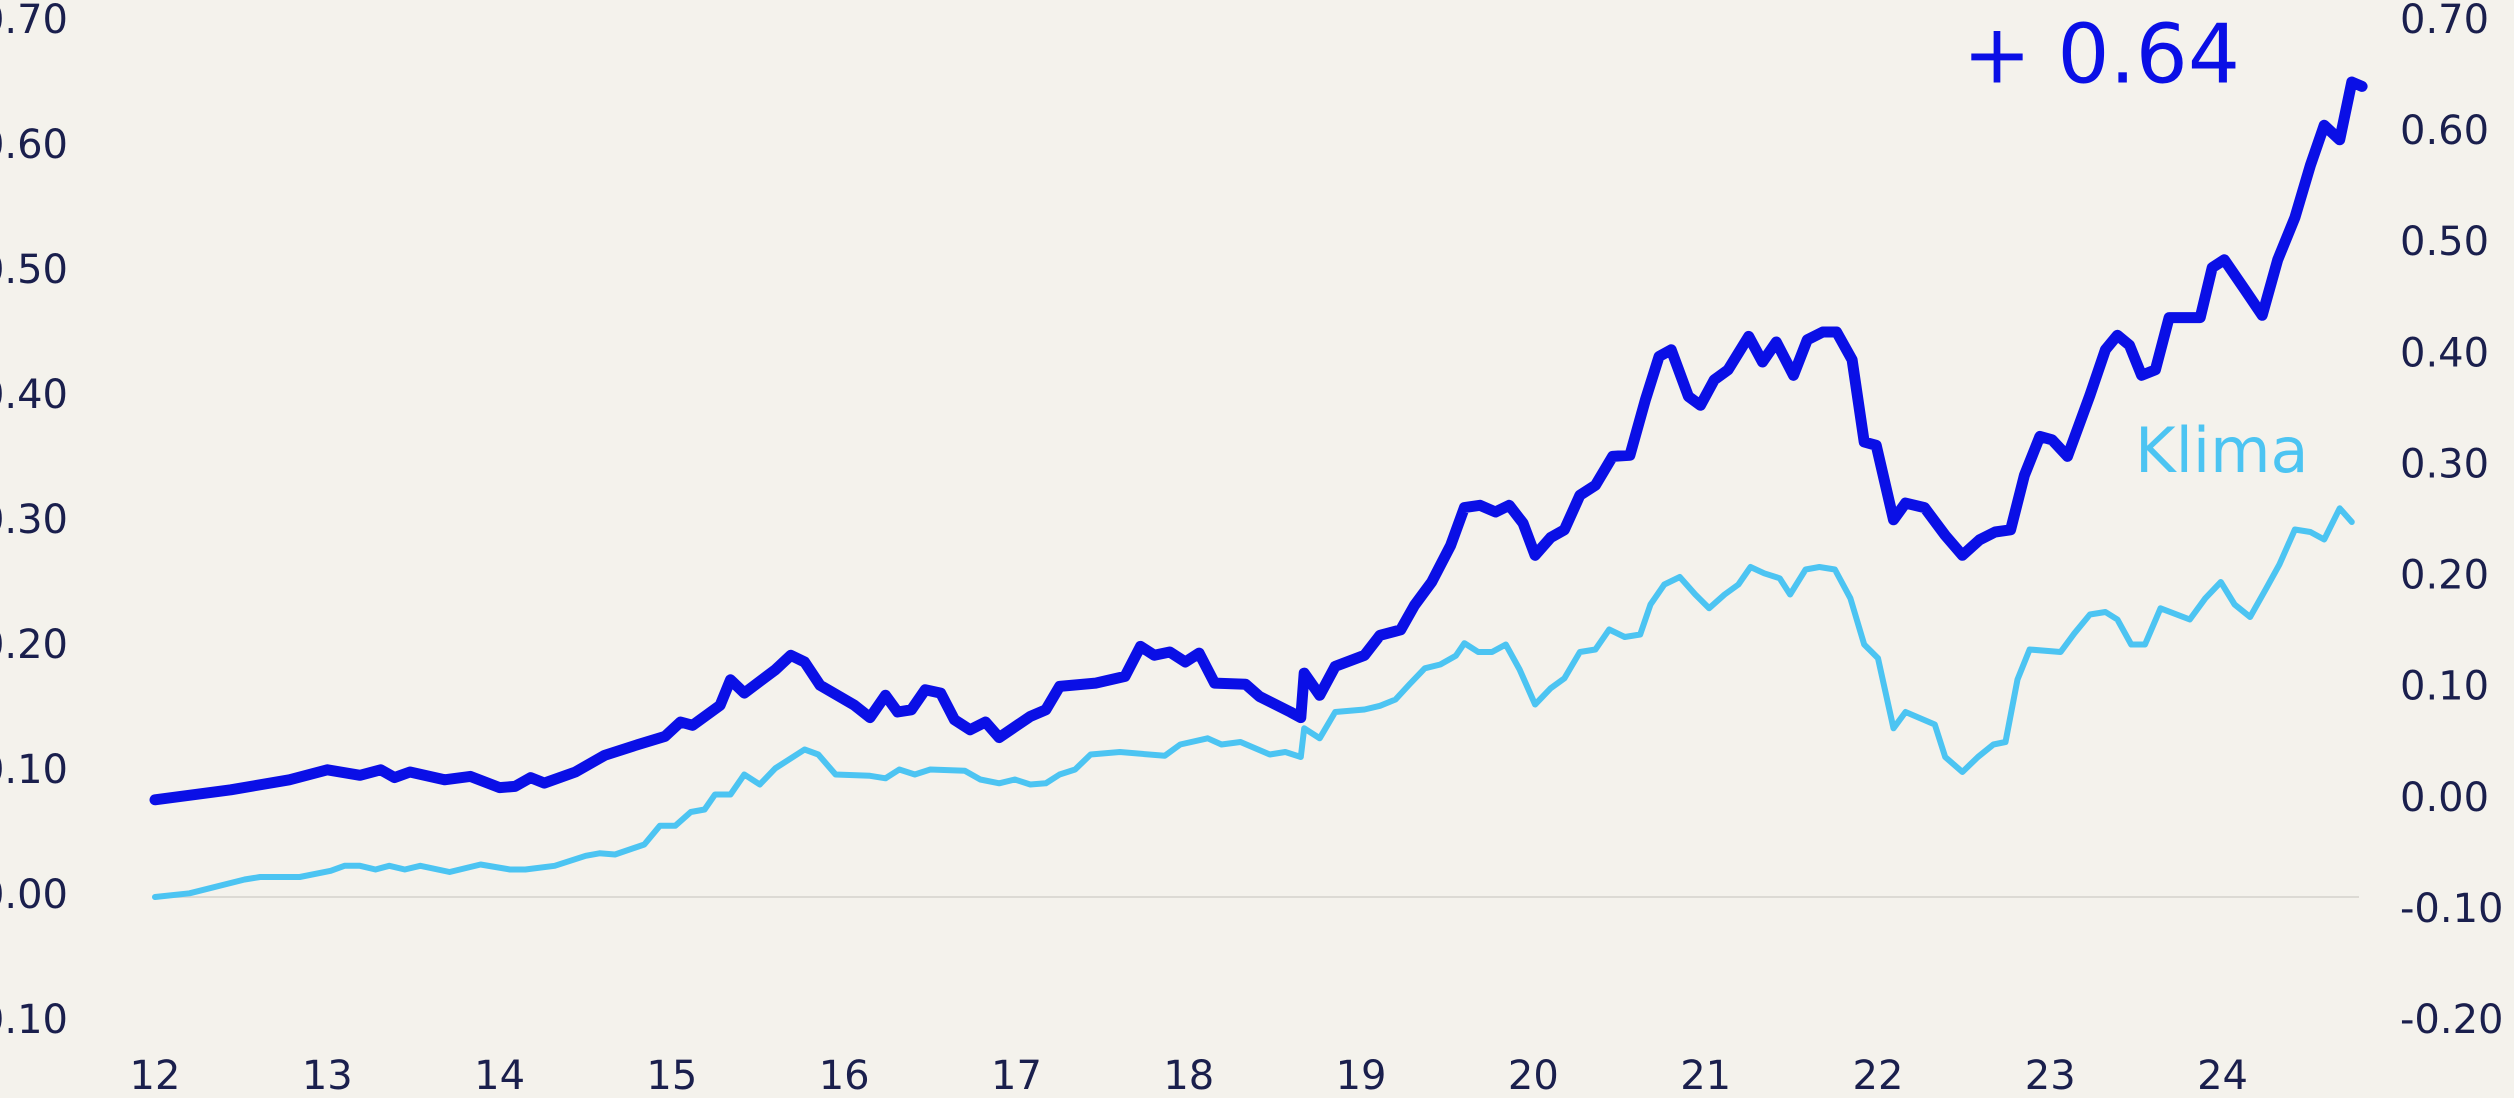 The height and width of the screenshot is (1098, 2514). I want to click on series-label: Klima, so click(2222, 450).